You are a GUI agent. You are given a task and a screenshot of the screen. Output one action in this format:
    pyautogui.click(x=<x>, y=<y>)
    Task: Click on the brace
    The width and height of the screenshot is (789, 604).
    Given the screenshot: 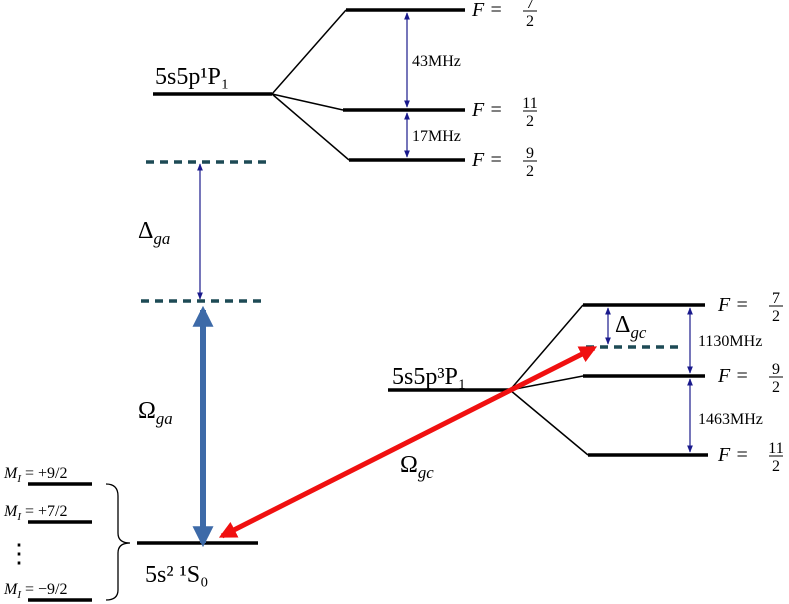 What is the action you would take?
    pyautogui.click(x=118, y=542)
    